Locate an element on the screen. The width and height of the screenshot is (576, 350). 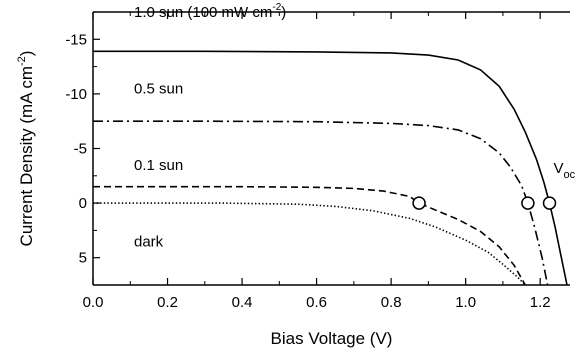
y-axis-title-sup: -2 is located at coordinates (22, 61).